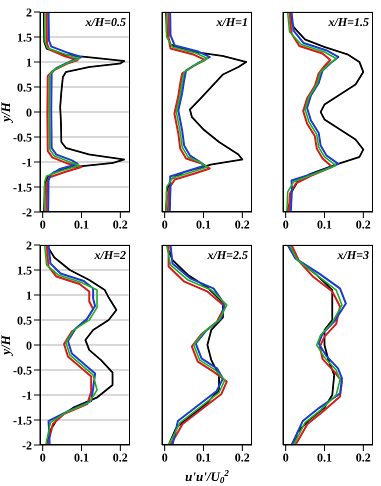 The image size is (381, 486). What do you see at coordinates (348, 22) in the screenshot?
I see `annotation: x/H=1.5` at bounding box center [348, 22].